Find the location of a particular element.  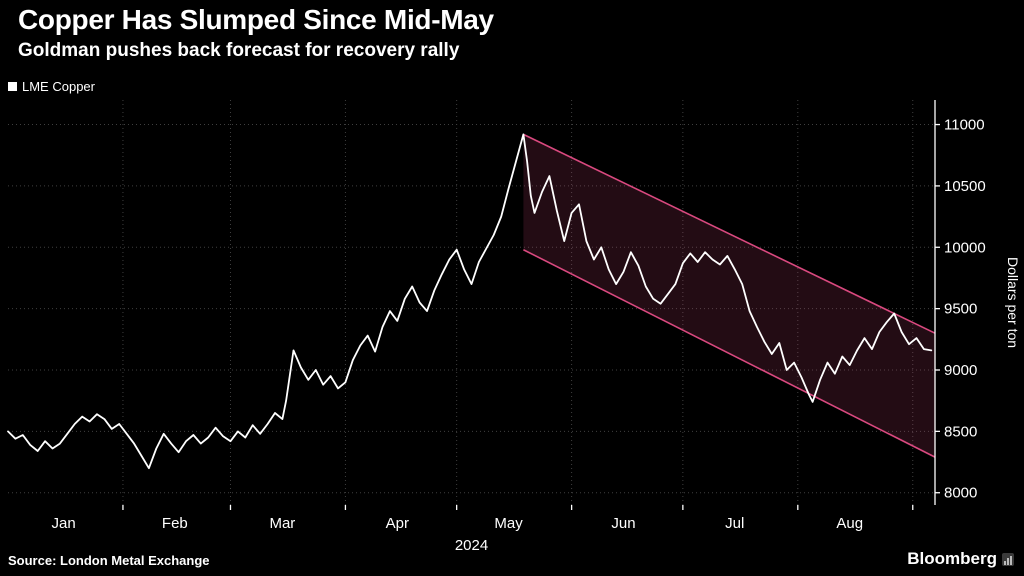

x-tick-label: Jan is located at coordinates (64, 523).